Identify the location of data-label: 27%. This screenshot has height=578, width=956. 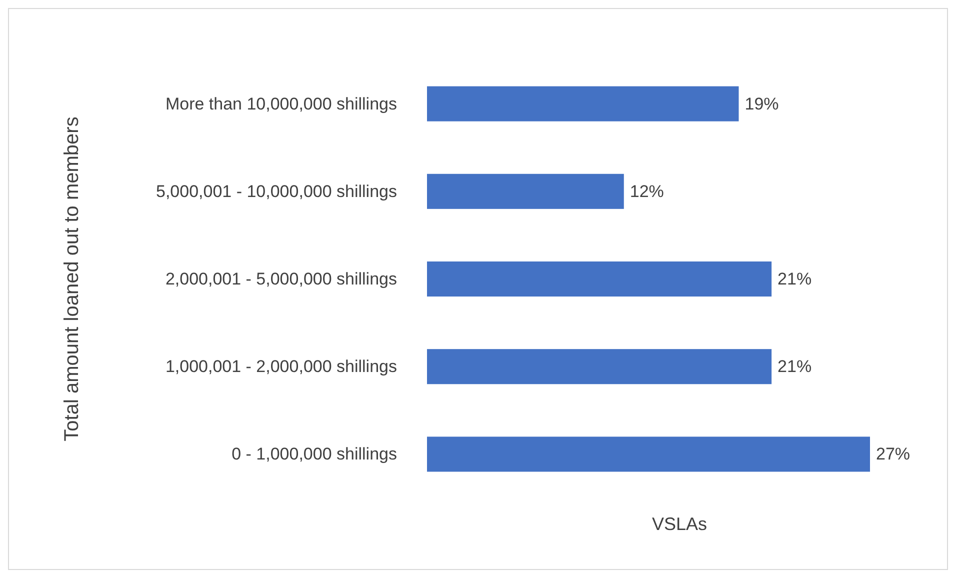
(893, 454).